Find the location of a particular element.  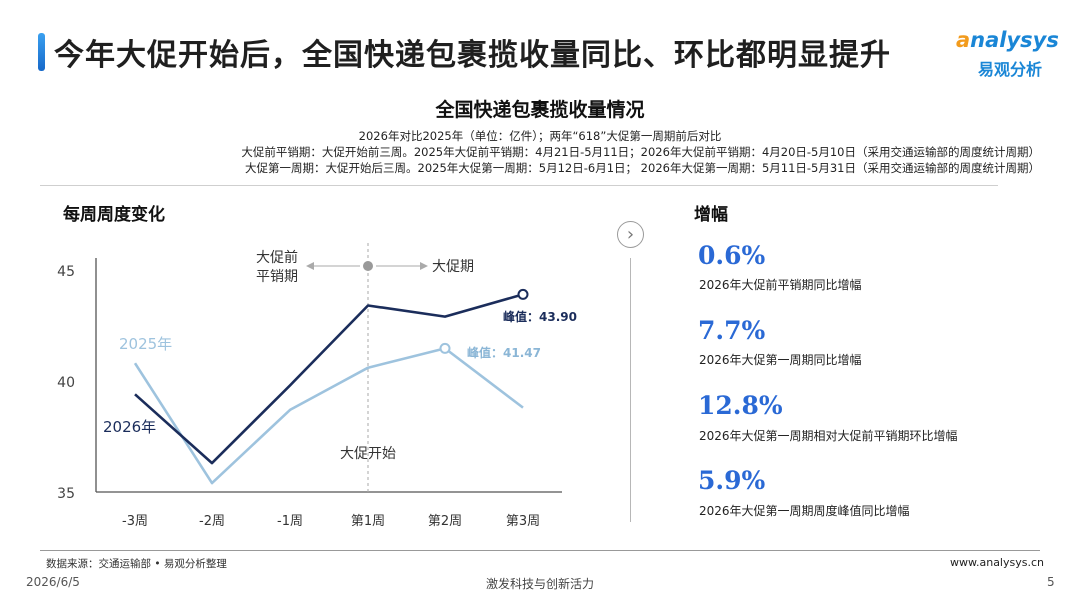

x-tick-label: -3周 is located at coordinates (135, 521).